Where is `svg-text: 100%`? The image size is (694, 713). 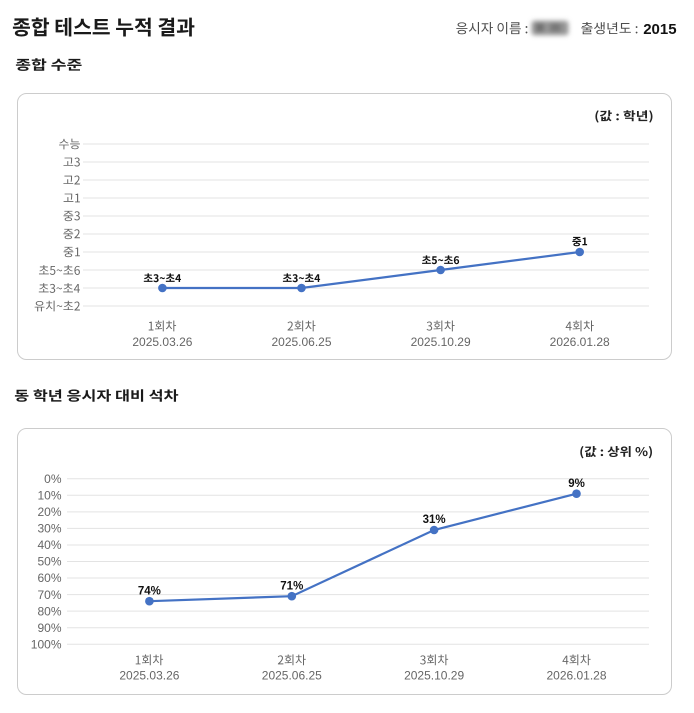 svg-text: 100% is located at coordinates (46, 644).